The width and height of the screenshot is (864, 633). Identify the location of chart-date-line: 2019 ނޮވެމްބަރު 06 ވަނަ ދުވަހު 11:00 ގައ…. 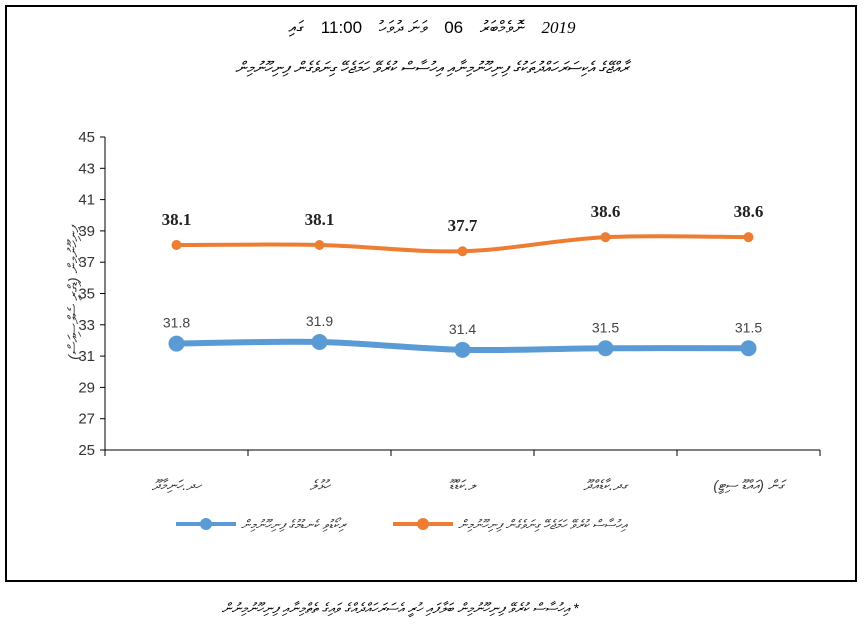
(432, 28).